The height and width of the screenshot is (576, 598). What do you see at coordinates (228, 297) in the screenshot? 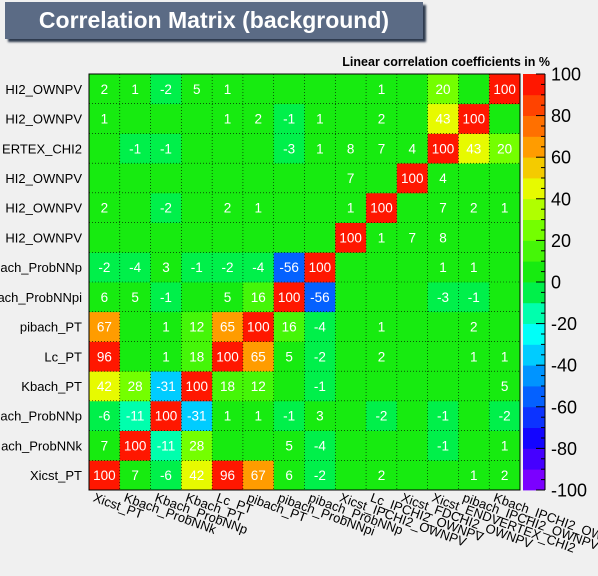
I see `cell-value-label: 5` at bounding box center [228, 297].